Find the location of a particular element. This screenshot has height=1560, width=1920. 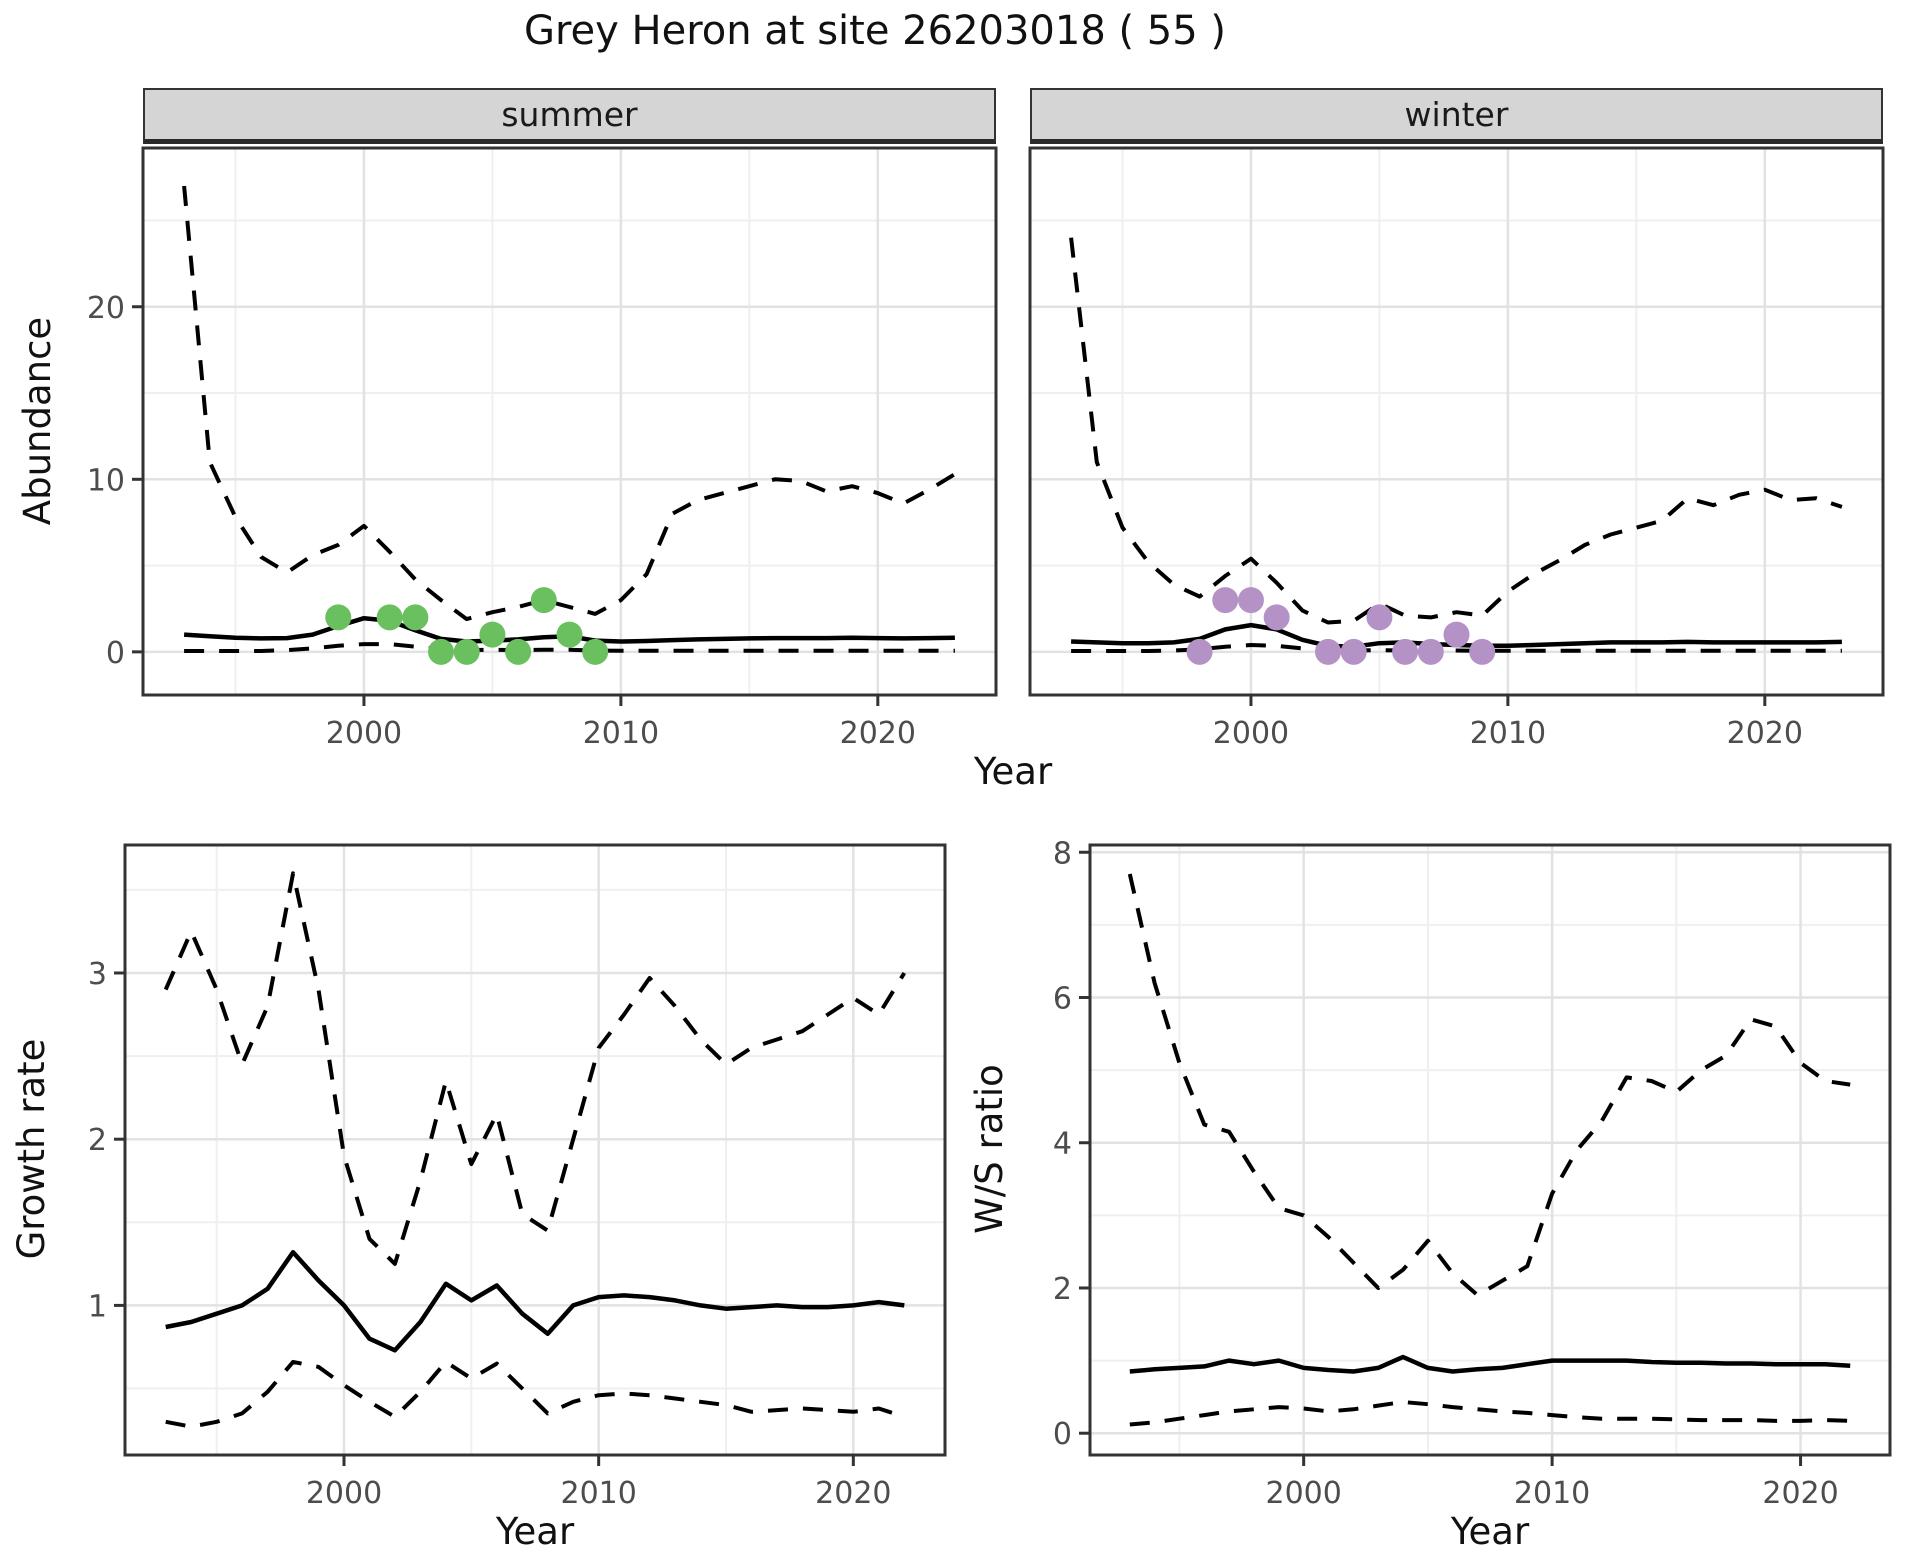

growth-rate-y-tick-label: 2 is located at coordinates (97, 1140).